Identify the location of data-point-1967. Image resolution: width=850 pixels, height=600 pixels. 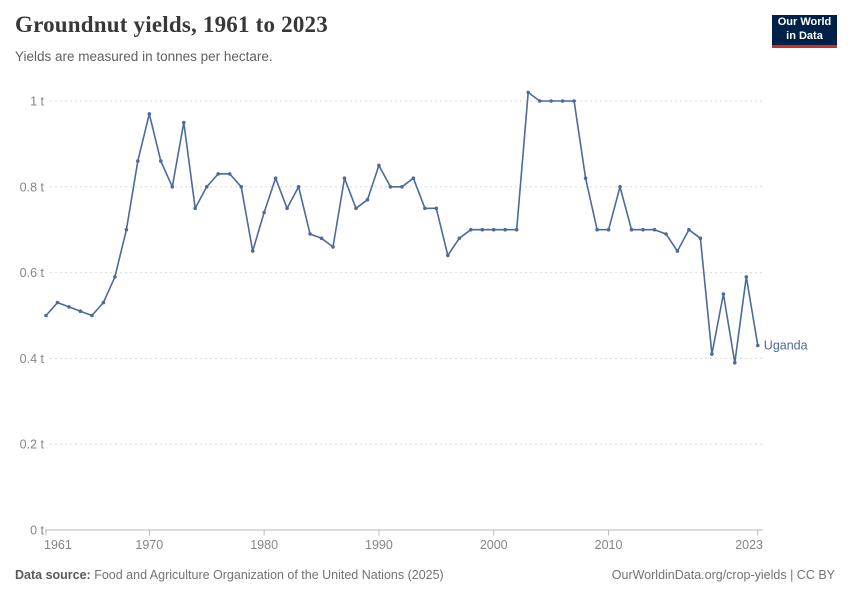
(115, 277).